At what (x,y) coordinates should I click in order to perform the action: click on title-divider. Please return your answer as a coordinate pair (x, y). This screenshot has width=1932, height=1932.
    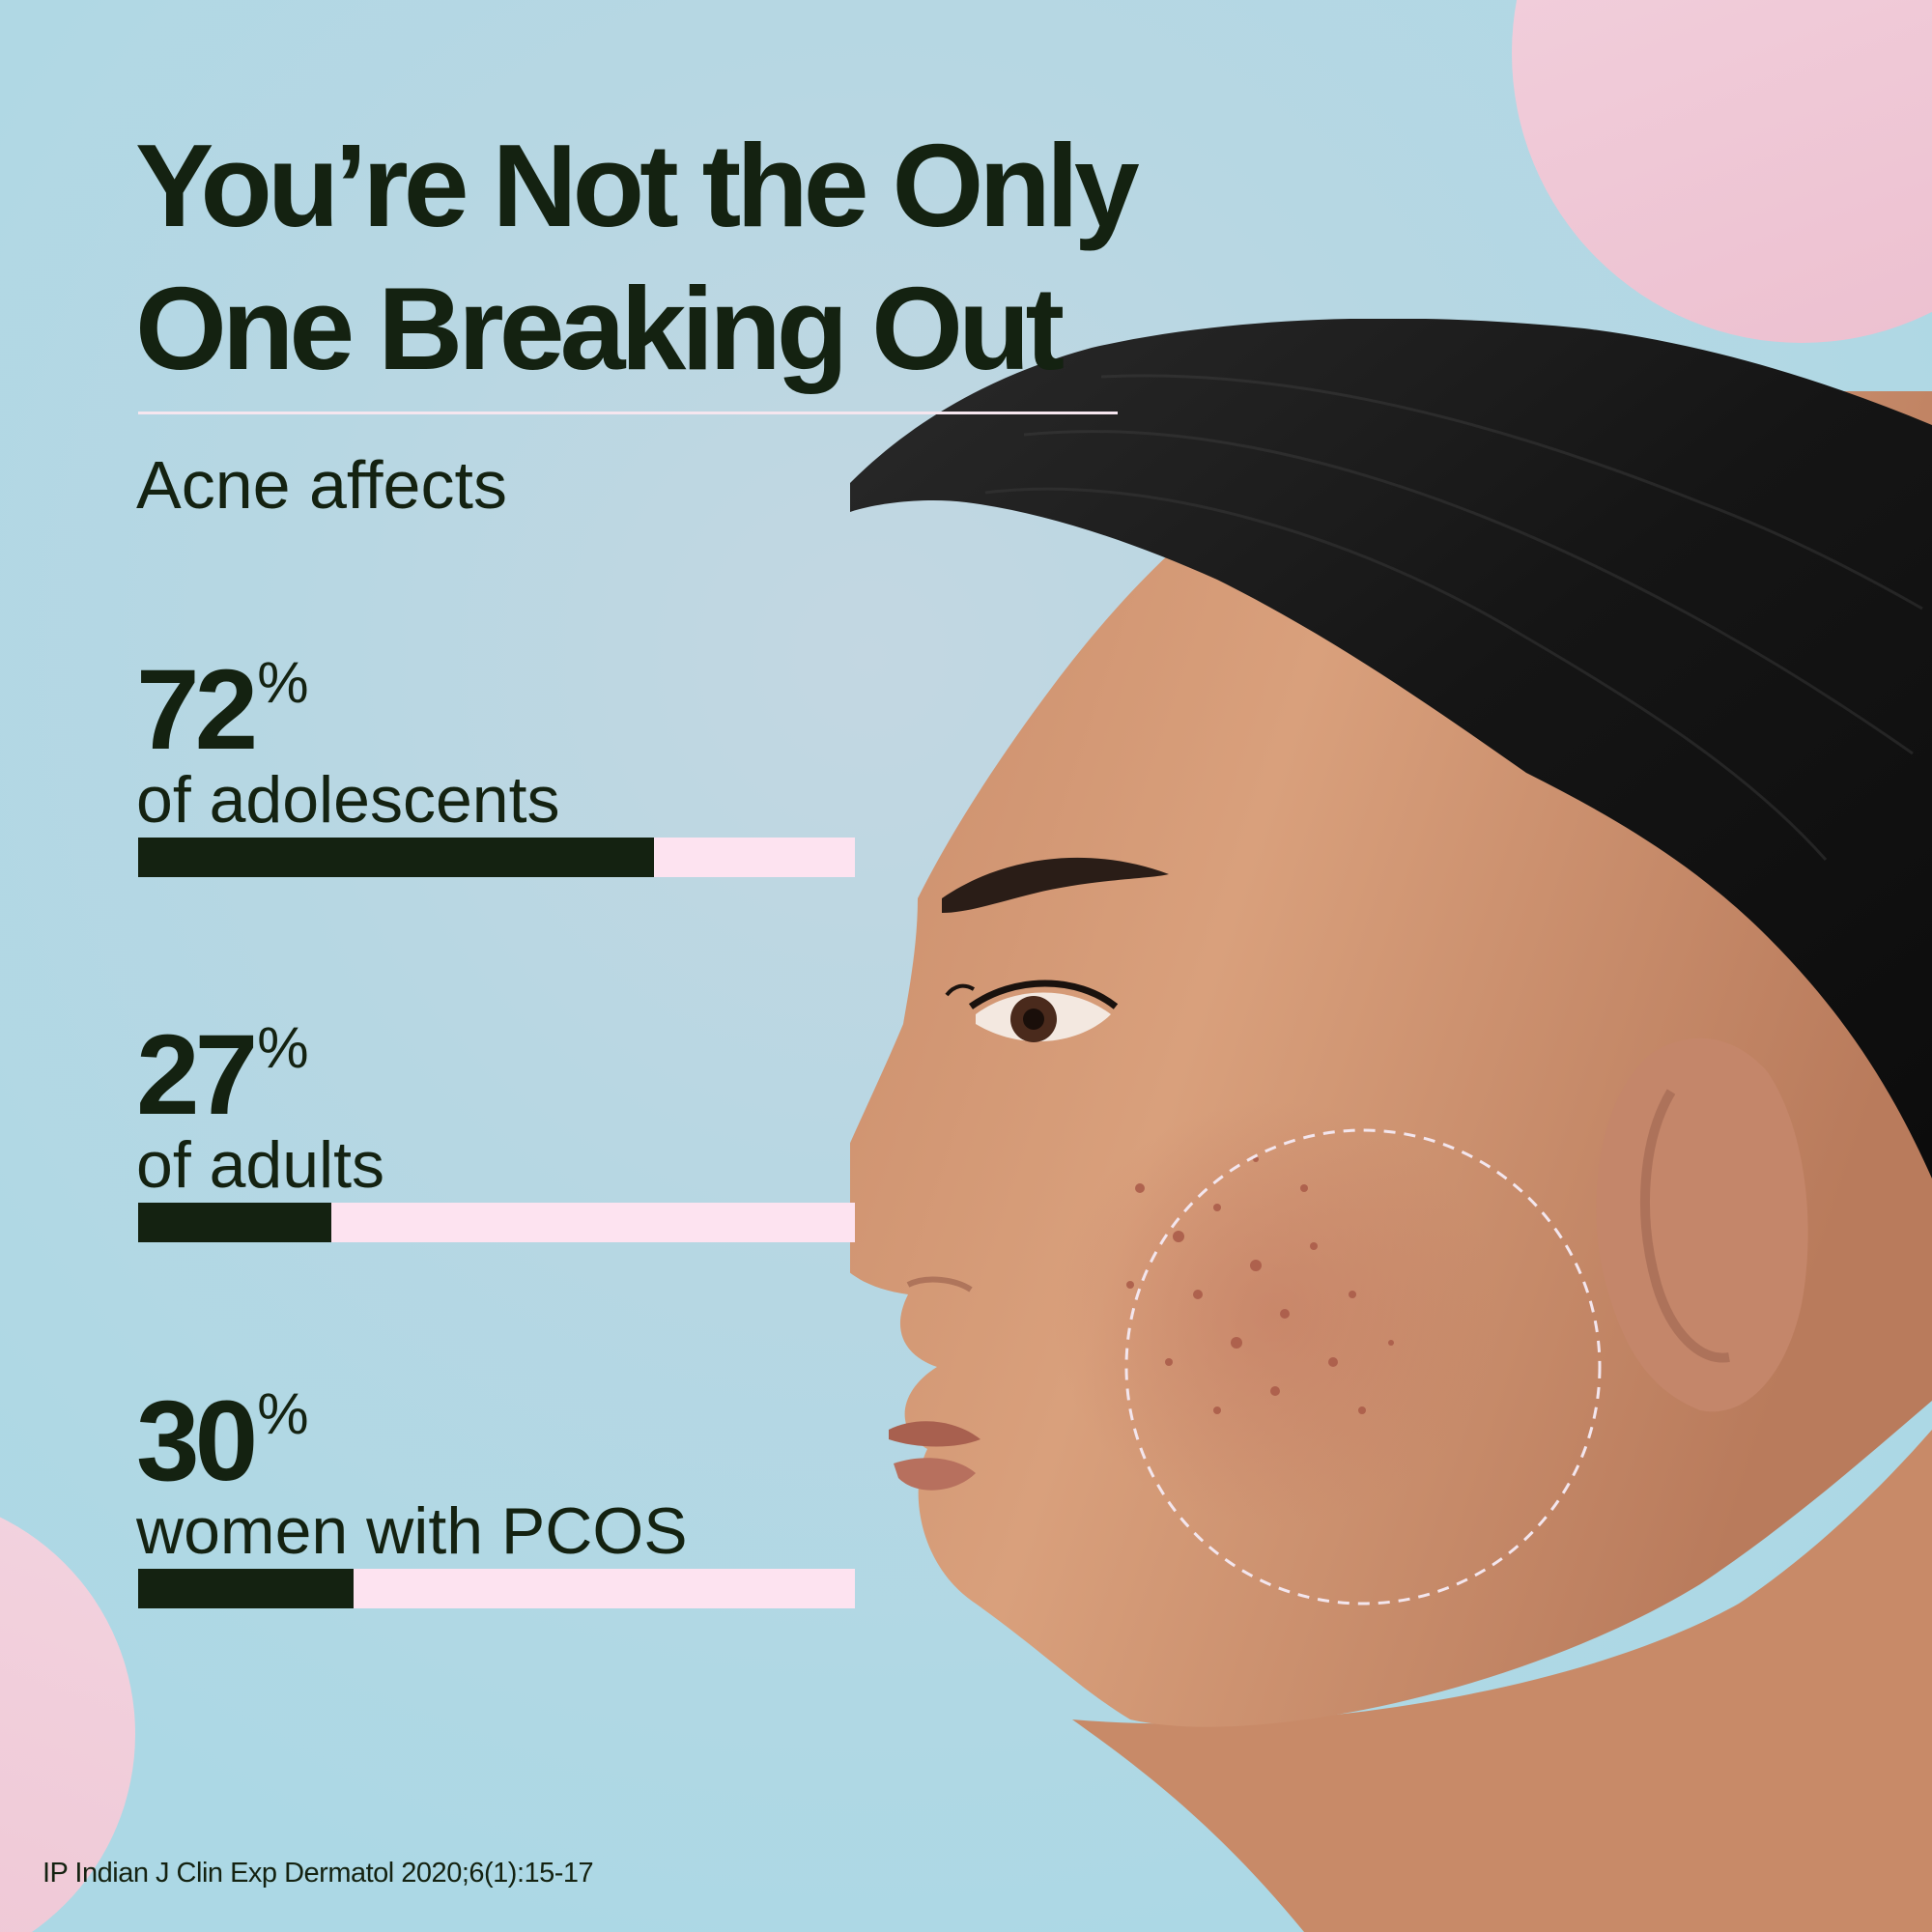
    Looking at the image, I should click on (628, 413).